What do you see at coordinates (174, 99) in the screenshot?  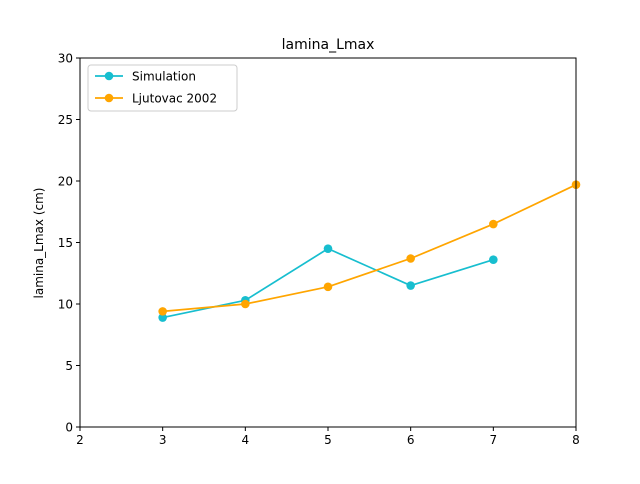 I see `legend-label: Ljutovac 2002` at bounding box center [174, 99].